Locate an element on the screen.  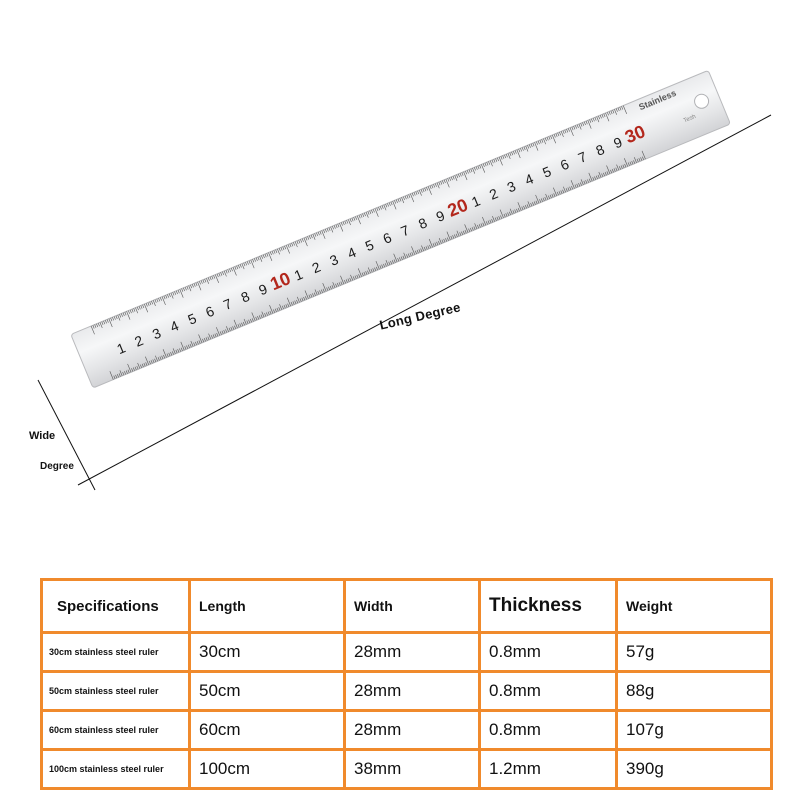
wide-label: Wide is located at coordinates (42, 436).